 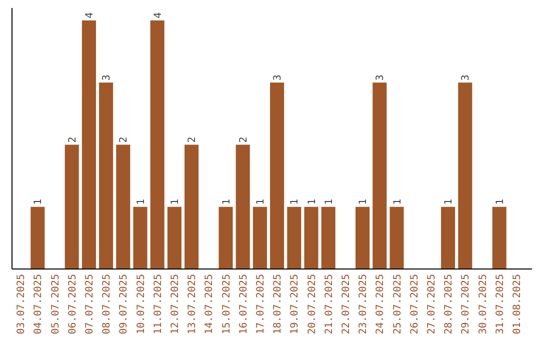 I want to click on x-tick-label: 19.07.2025, so click(x=295, y=304).